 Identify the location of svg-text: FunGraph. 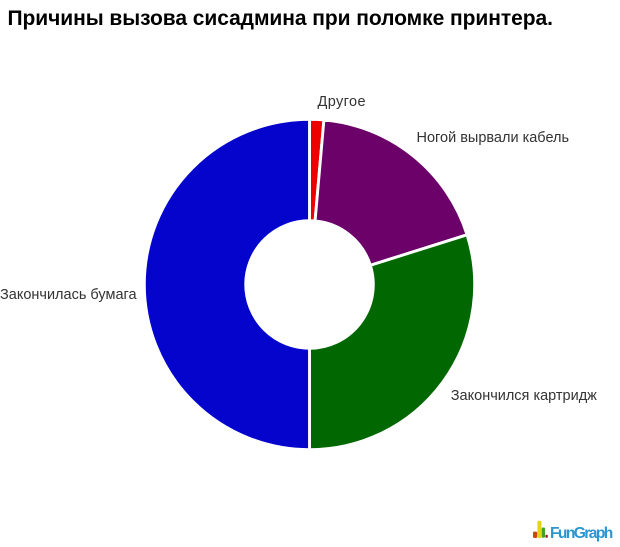
(581, 533).